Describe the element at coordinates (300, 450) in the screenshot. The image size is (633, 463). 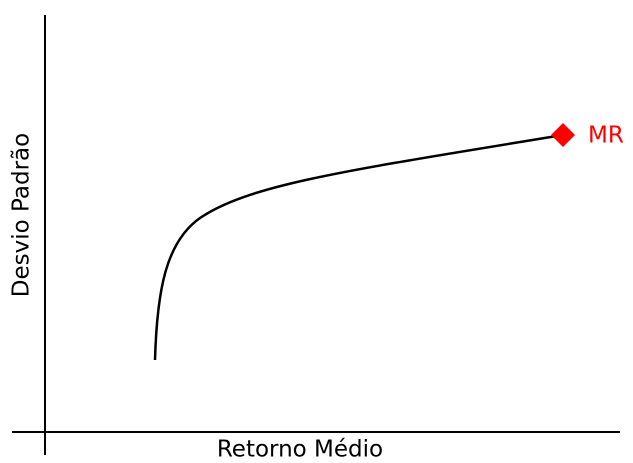
I see `x-axis-label: Retorno Médio` at that location.